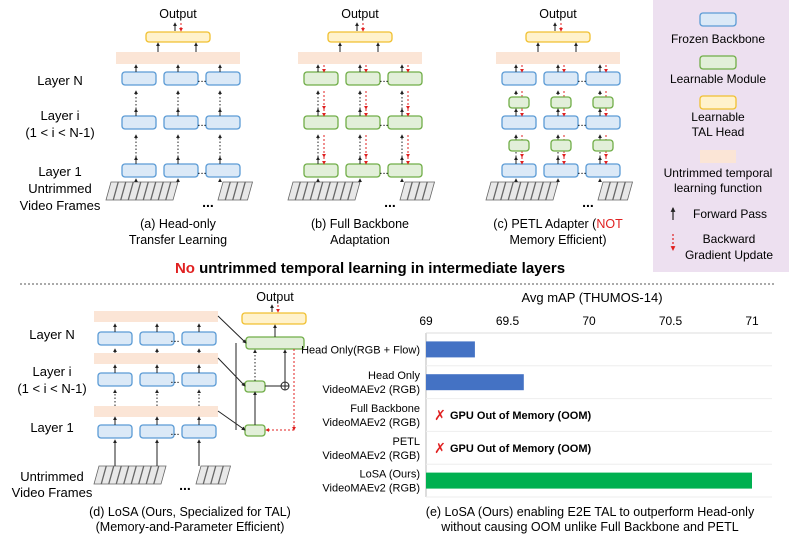 This screenshot has height=541, width=789. Describe the element at coordinates (589, 321) in the screenshot. I see `x-tick-label: 70` at that location.